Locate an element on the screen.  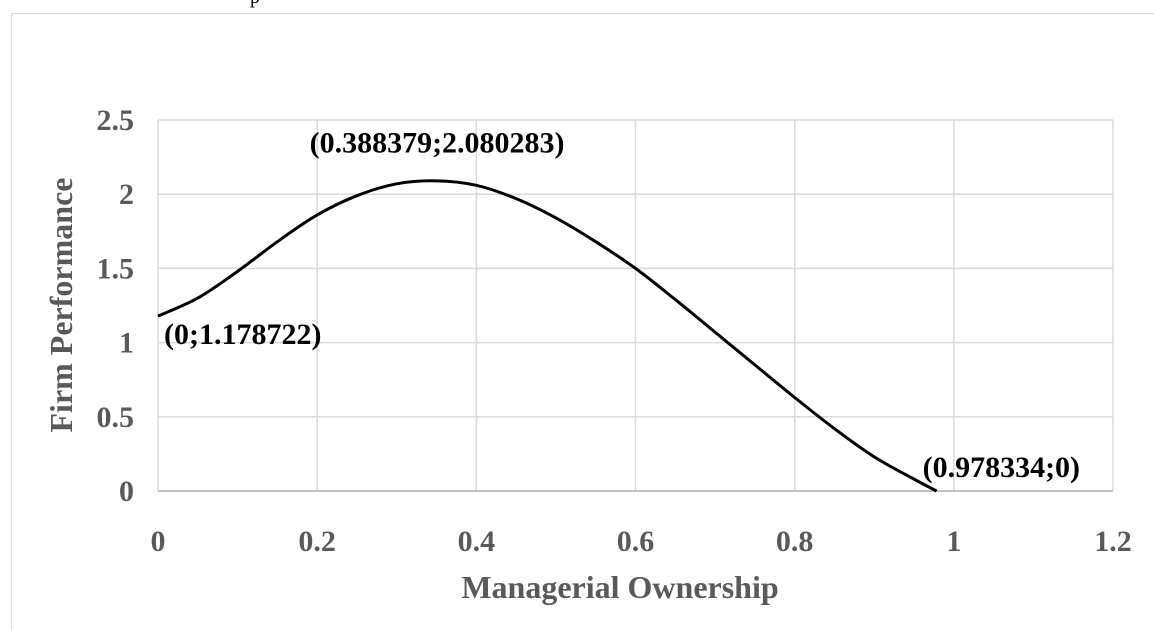
x-tick-label: 0.2 is located at coordinates (317, 541).